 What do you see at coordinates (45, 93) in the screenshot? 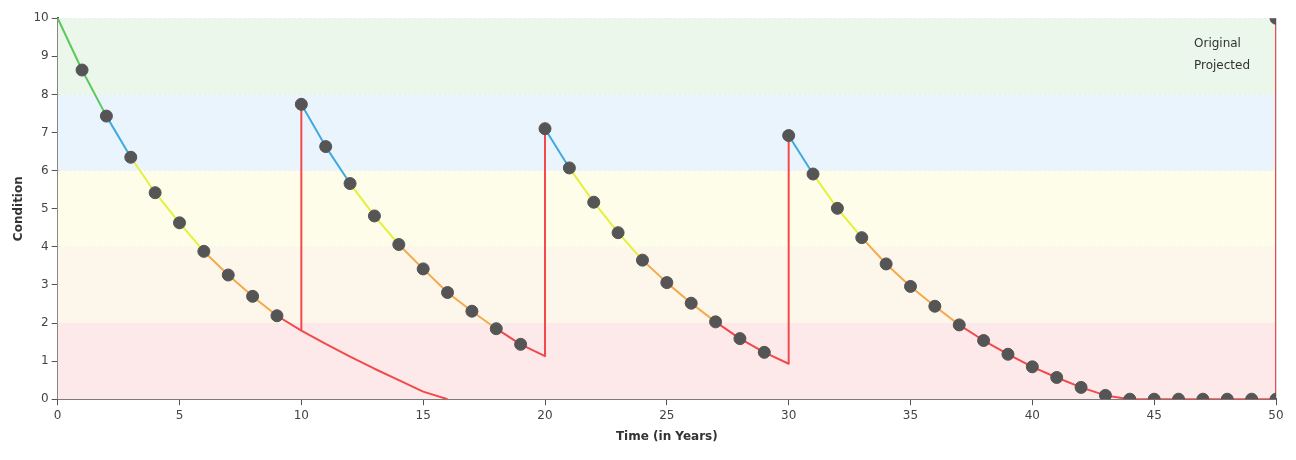
I see `y-tick-label: 8` at bounding box center [45, 93].